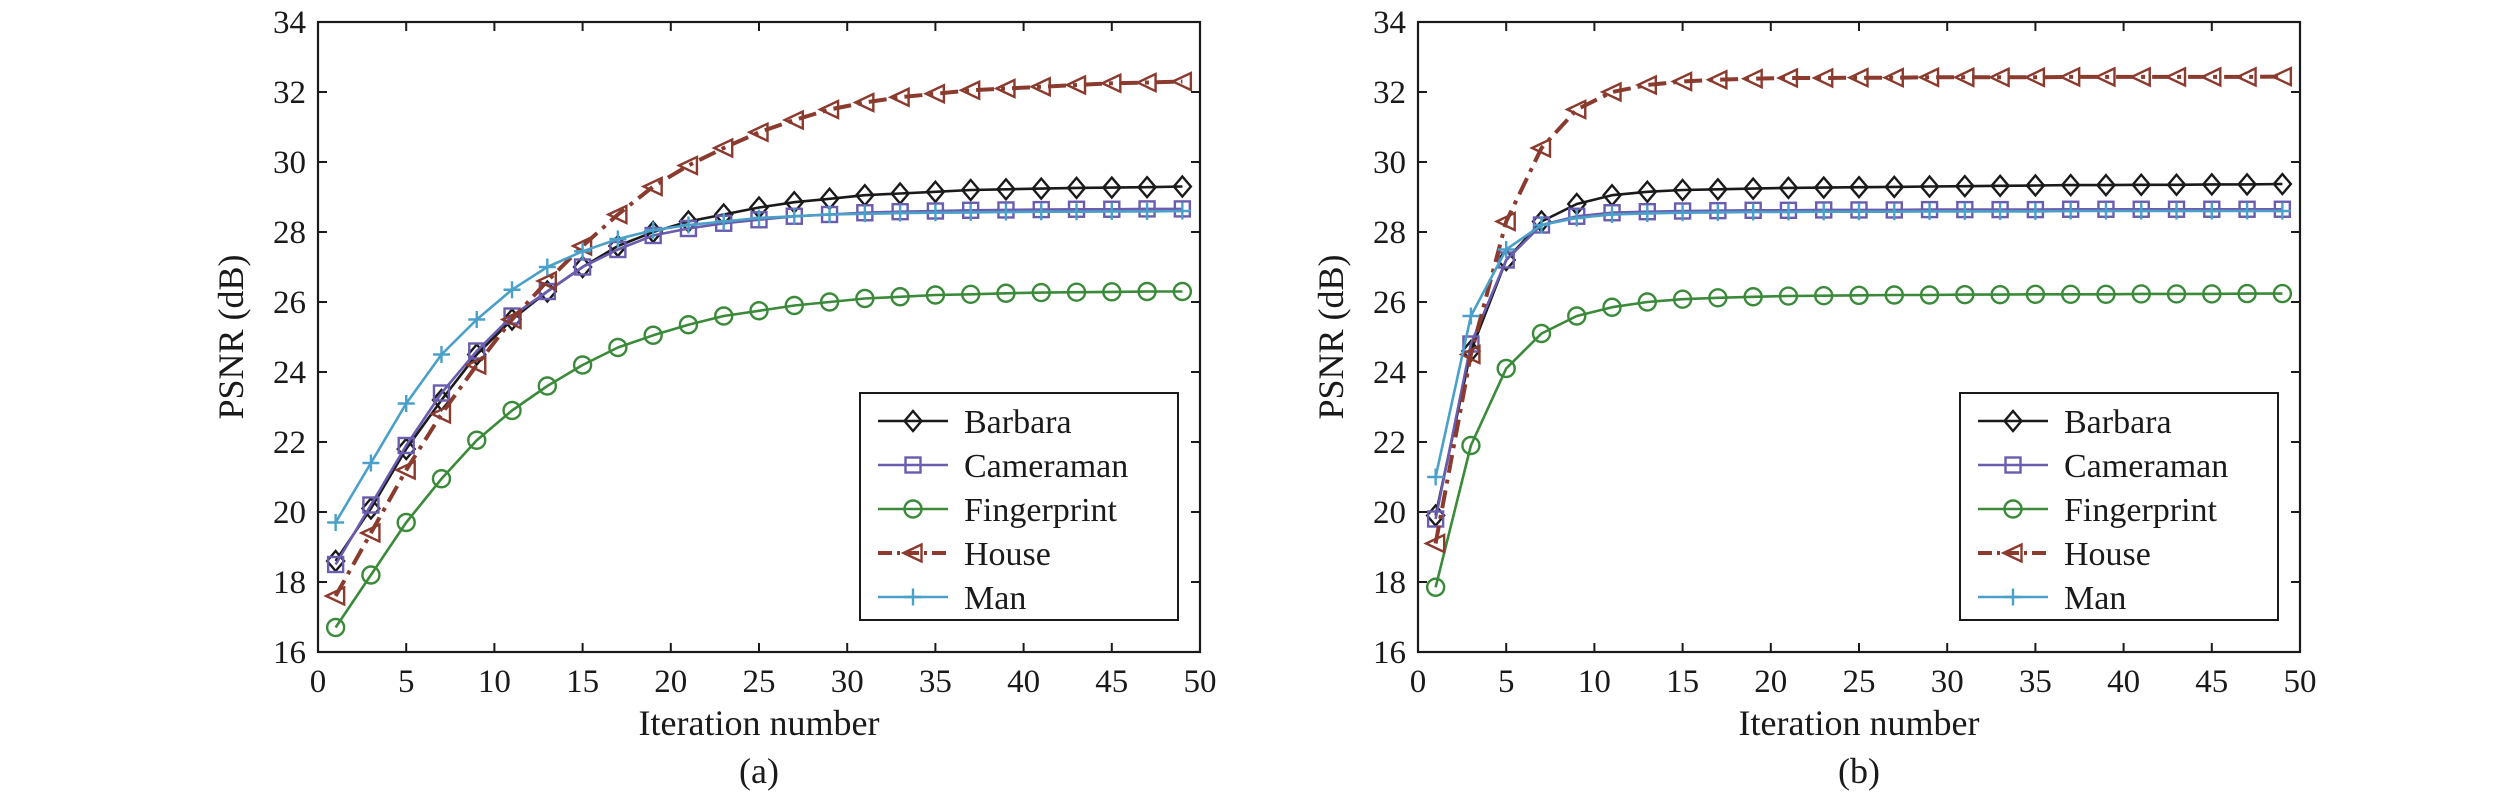  What do you see at coordinates (1018, 422) in the screenshot?
I see `legend-label: Barbara` at bounding box center [1018, 422].